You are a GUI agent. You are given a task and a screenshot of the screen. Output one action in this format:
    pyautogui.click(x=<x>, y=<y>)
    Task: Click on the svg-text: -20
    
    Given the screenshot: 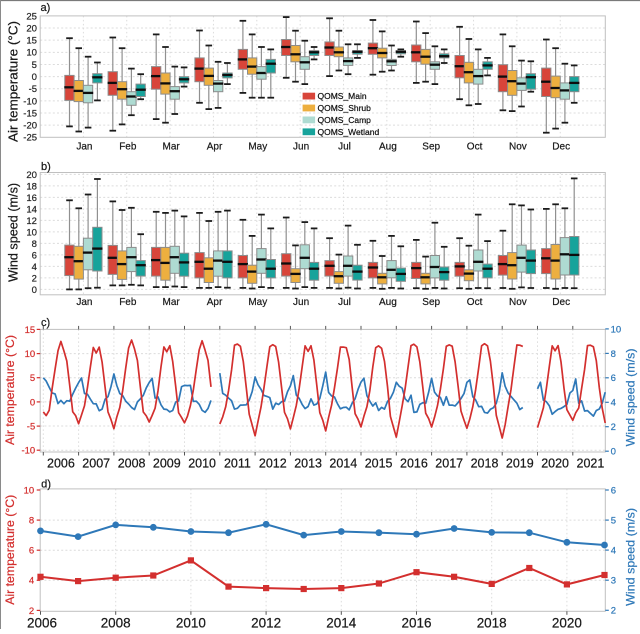 What is the action you would take?
    pyautogui.click(x=30, y=126)
    